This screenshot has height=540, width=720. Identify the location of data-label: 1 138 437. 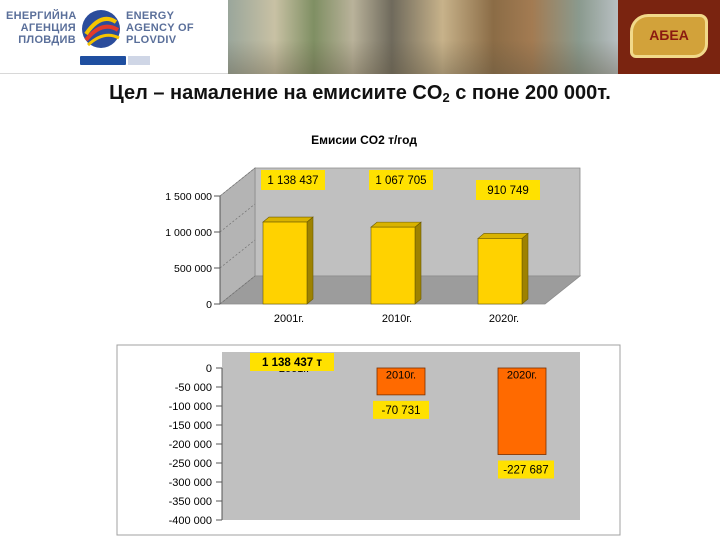
(292, 181).